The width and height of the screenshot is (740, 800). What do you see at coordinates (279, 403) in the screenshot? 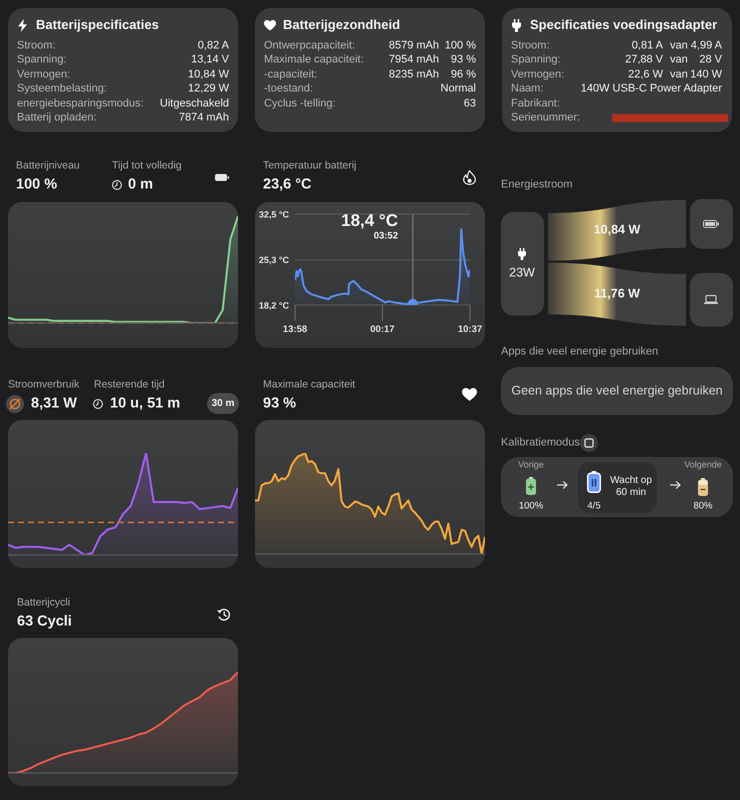
I see `chart-subtitle: 93 %` at bounding box center [279, 403].